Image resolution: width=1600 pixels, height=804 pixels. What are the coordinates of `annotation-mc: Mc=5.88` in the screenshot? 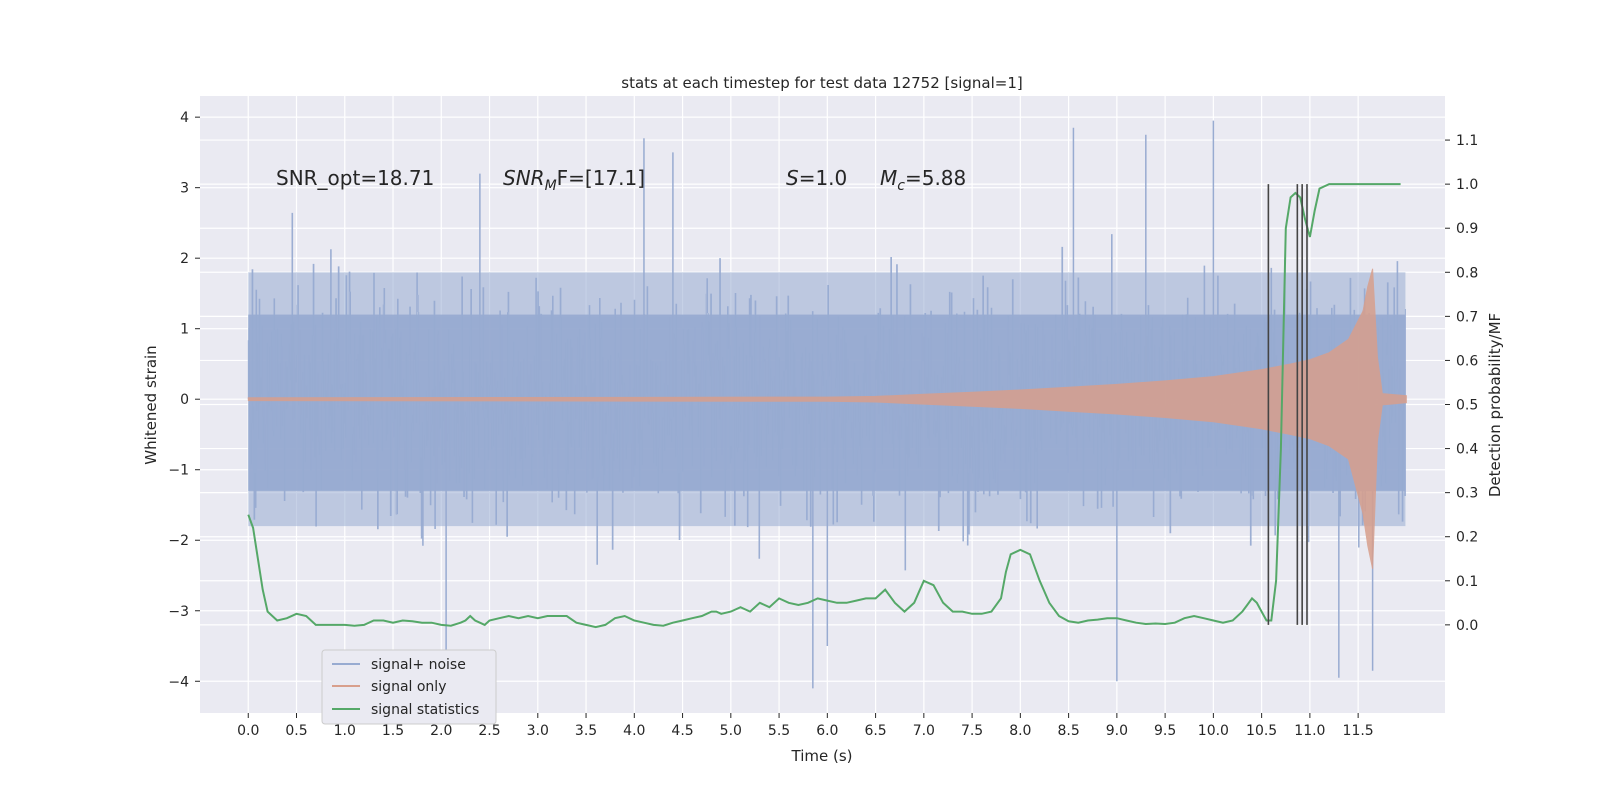 It's located at (923, 180).